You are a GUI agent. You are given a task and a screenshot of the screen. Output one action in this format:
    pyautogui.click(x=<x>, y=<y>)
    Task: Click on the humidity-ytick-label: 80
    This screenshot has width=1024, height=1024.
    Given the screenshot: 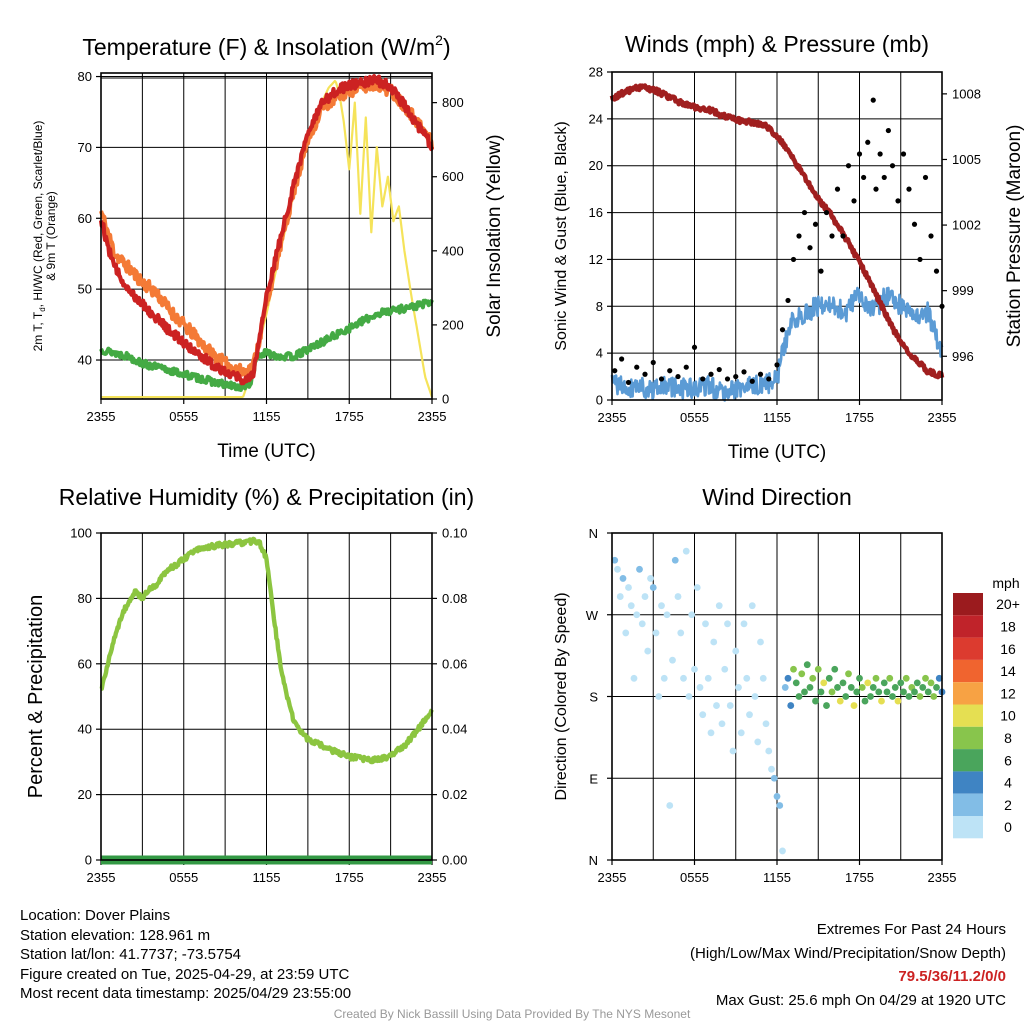 What is the action you would take?
    pyautogui.click(x=85, y=598)
    